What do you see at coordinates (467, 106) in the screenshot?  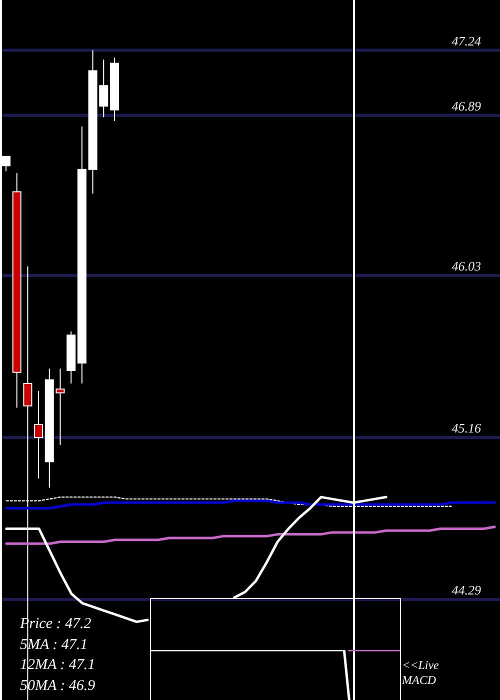 I see `y-tick-label: 46.89` at bounding box center [467, 106].